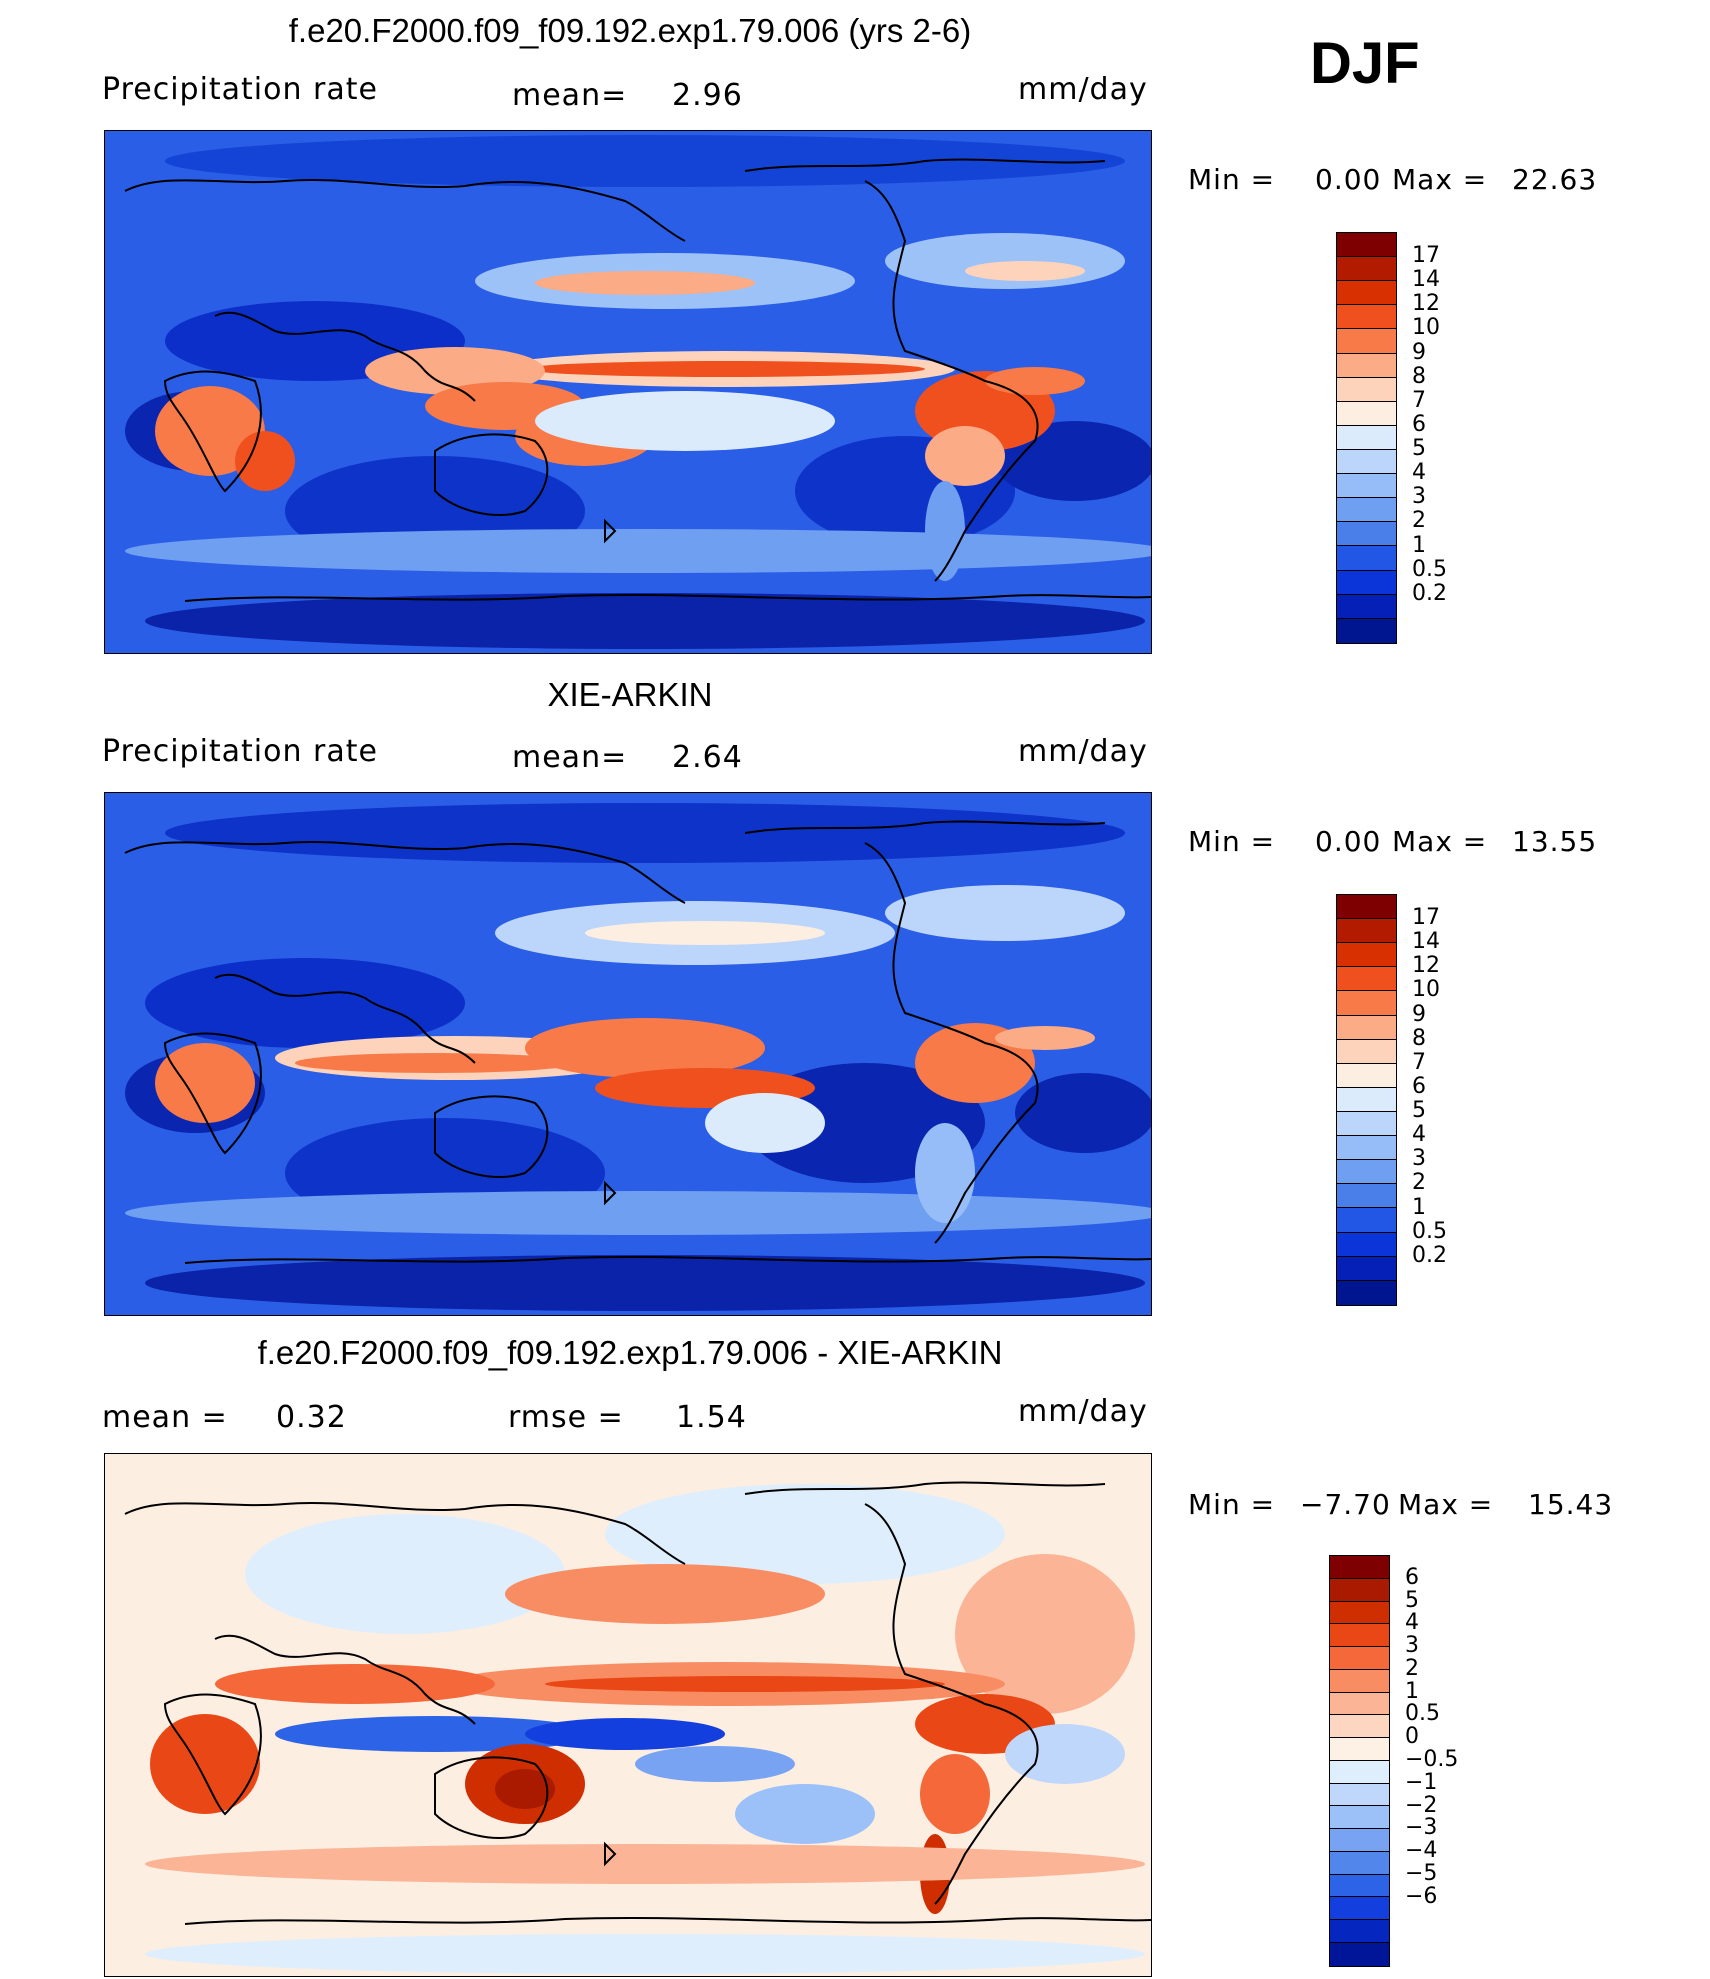 This screenshot has height=1979, width=1710. What do you see at coordinates (1446, 1504) in the screenshot?
I see `panel-2-max-label: Max =` at bounding box center [1446, 1504].